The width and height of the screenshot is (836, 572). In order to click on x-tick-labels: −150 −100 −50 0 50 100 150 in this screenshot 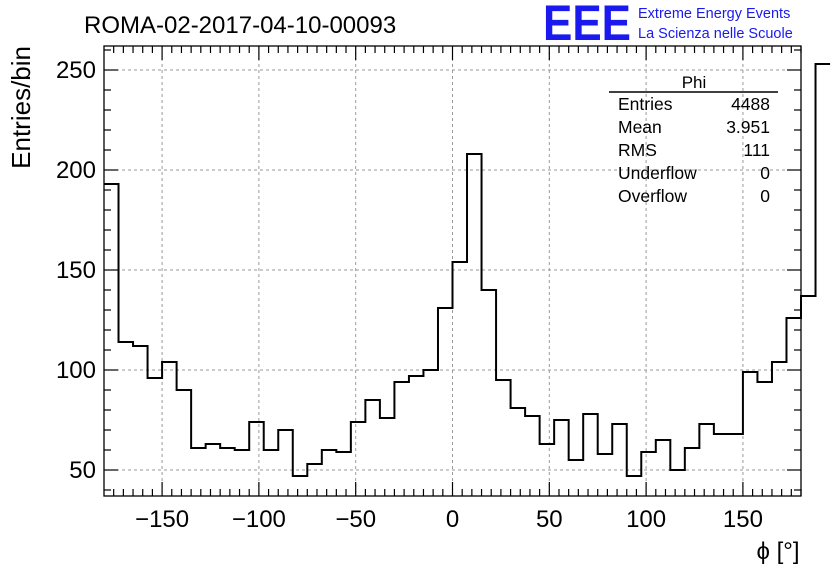, I will do `click(449, 519)`.